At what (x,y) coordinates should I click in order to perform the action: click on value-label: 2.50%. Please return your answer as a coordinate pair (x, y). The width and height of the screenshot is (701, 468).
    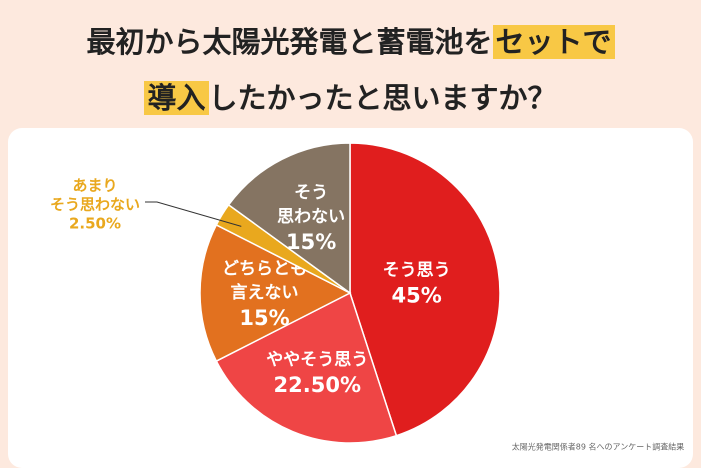
    Looking at the image, I should click on (95, 224).